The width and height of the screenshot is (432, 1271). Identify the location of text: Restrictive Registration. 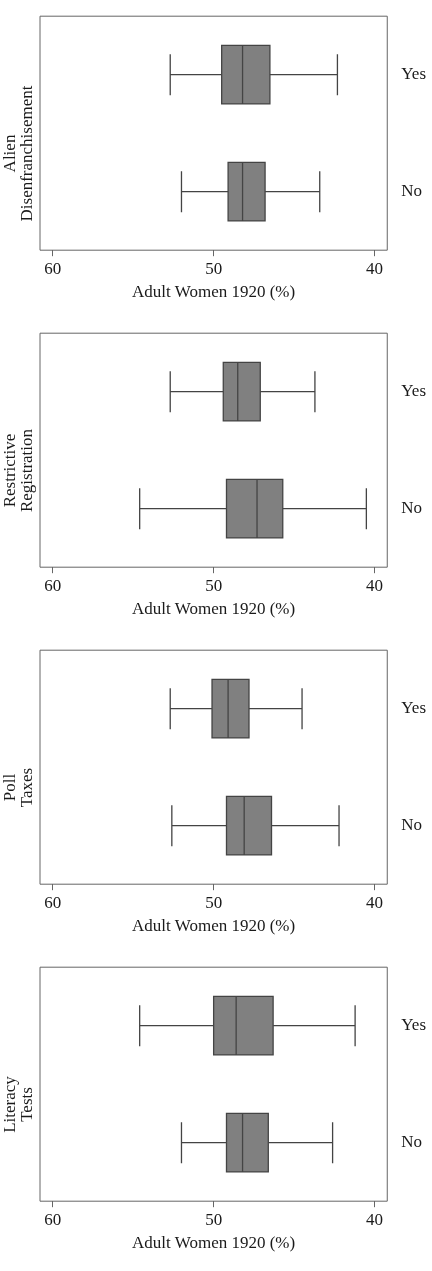
(18, 470).